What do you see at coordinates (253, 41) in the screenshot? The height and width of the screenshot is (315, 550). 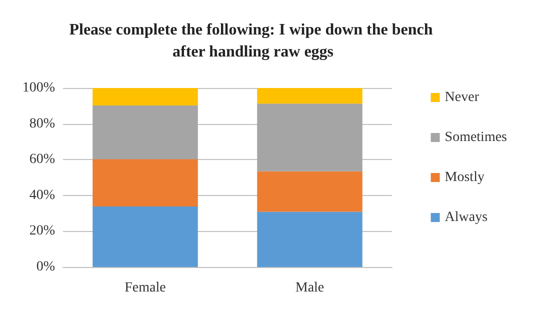 I see `chart-title: Please complete the following: I wipe down the bench after handling raw eggs` at bounding box center [253, 41].